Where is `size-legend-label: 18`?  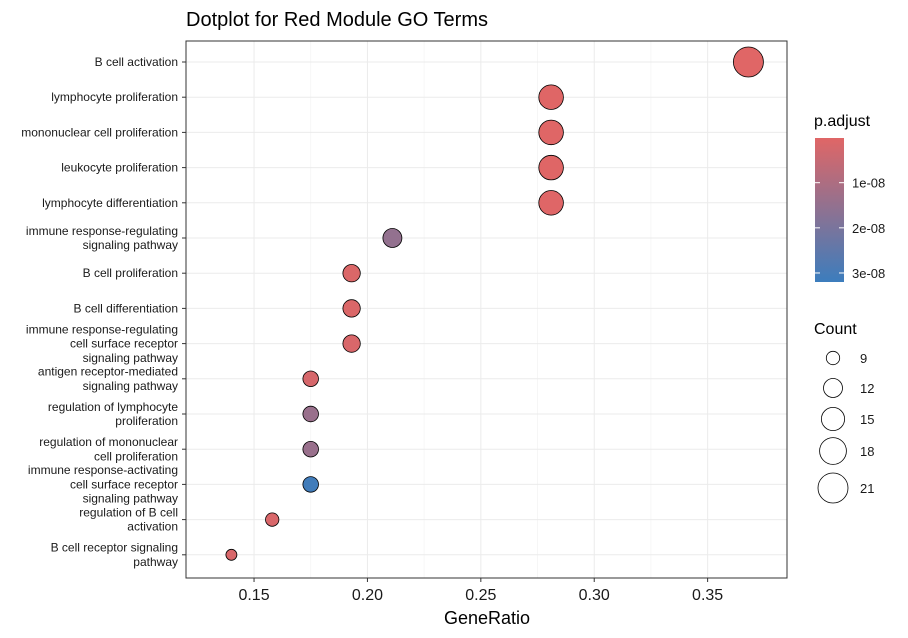
size-legend-label: 18 is located at coordinates (867, 451).